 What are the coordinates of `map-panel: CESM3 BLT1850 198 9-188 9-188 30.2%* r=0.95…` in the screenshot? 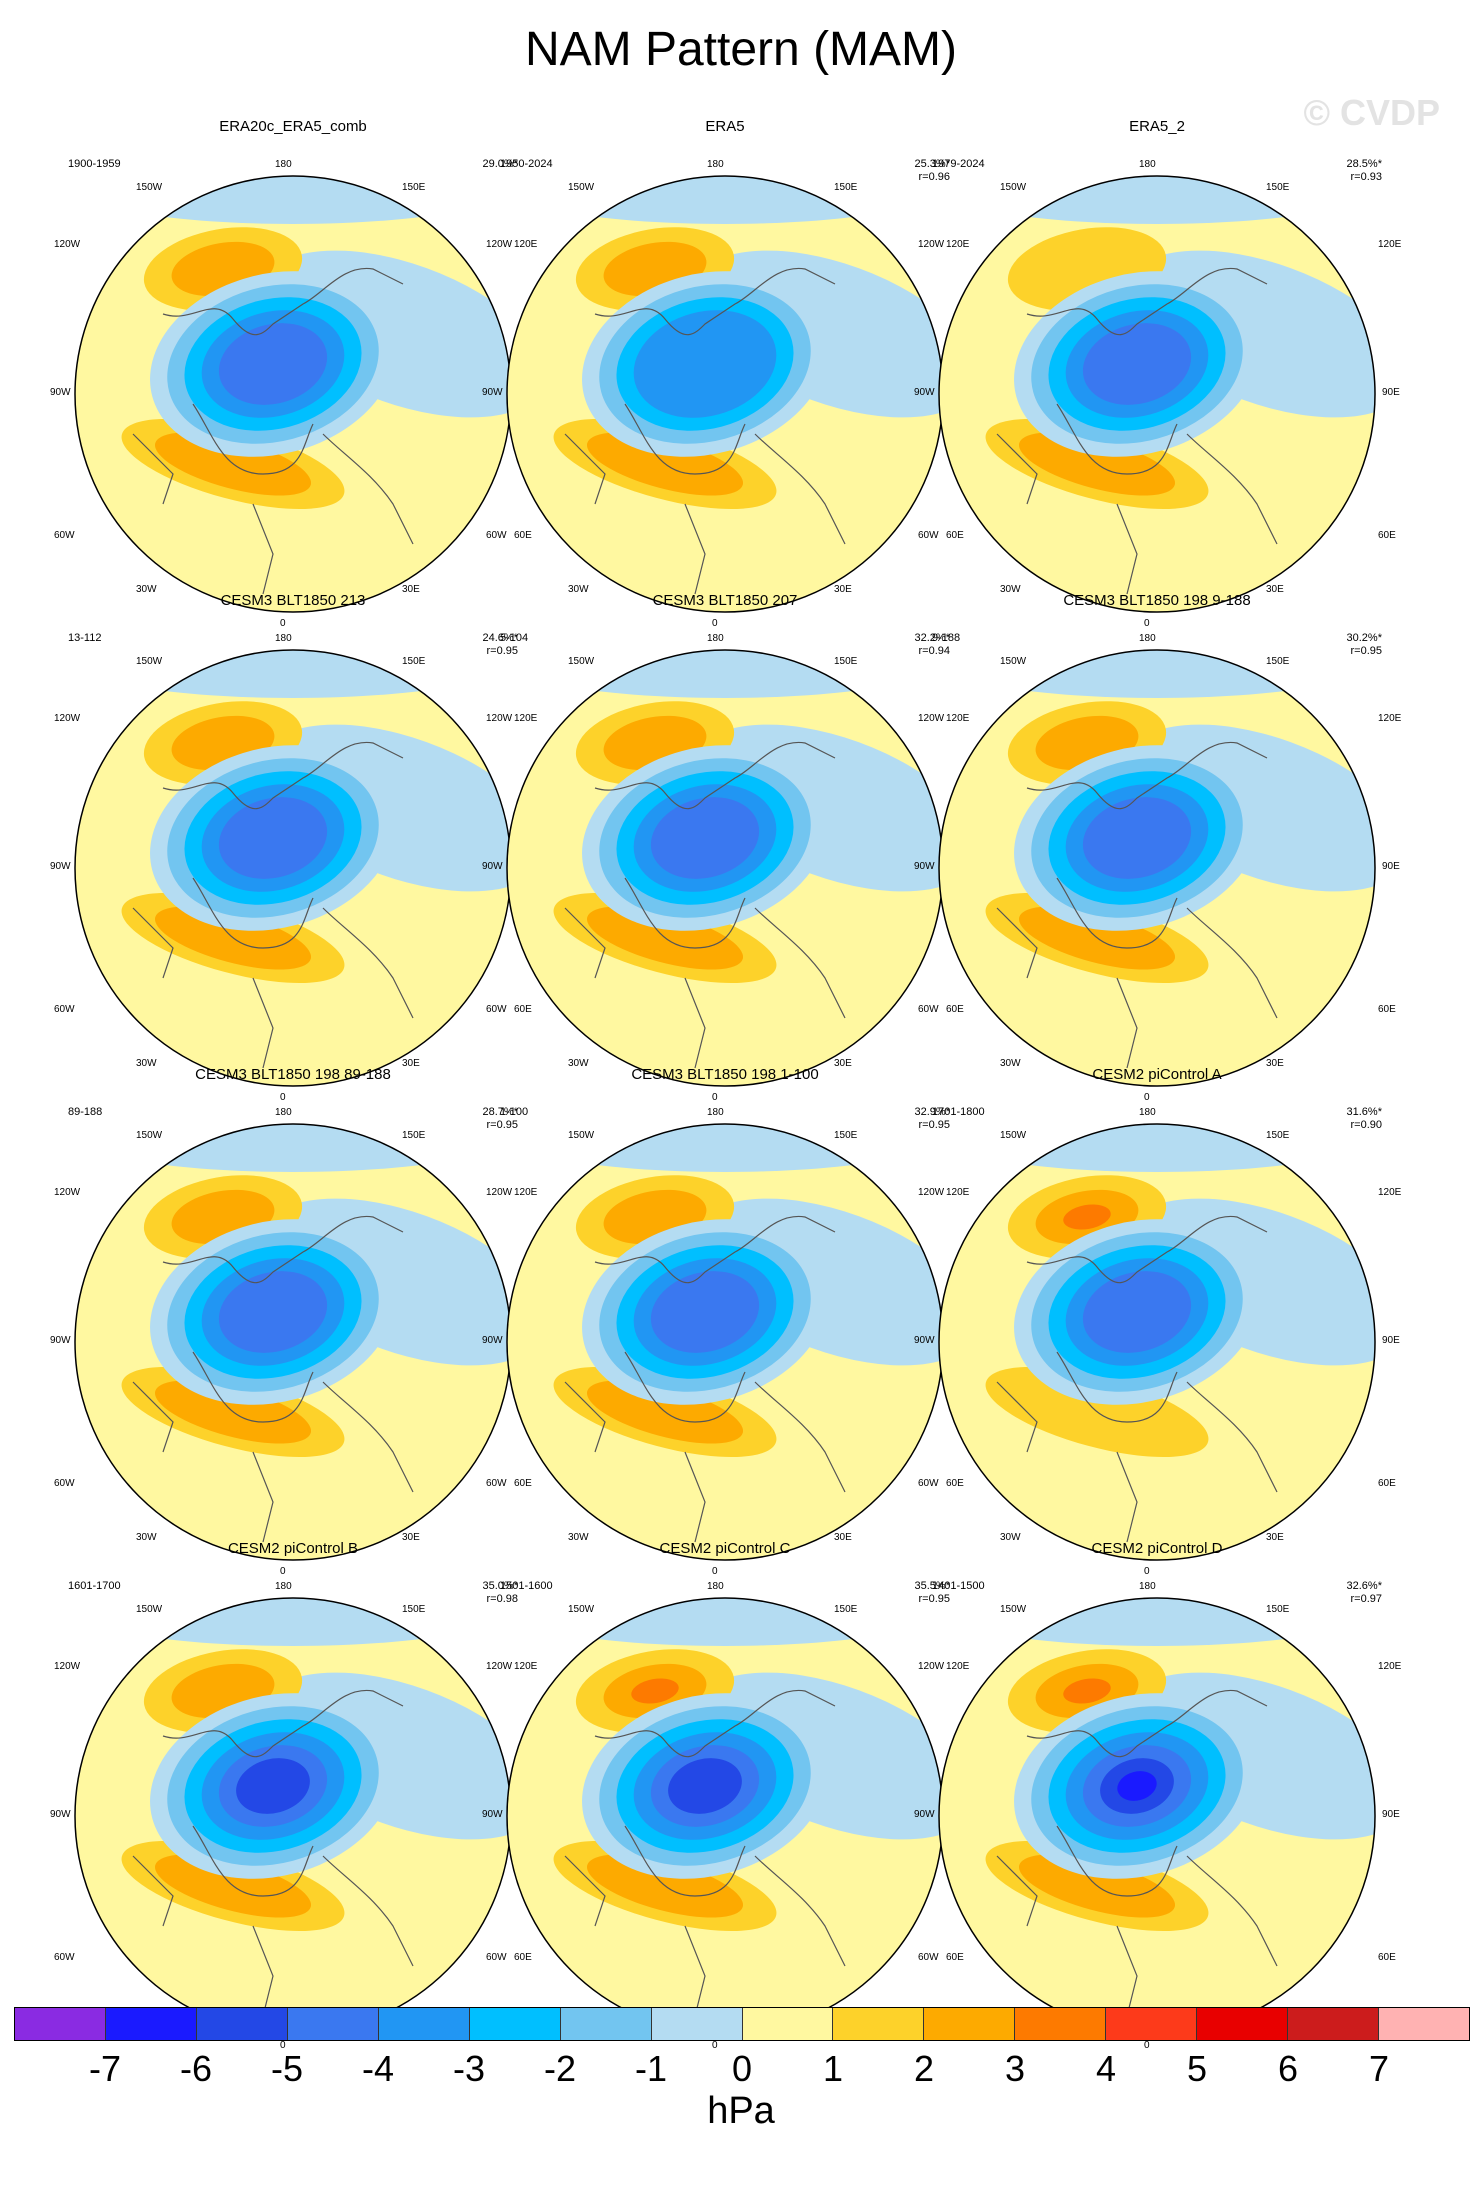 It's located at (1157, 847).